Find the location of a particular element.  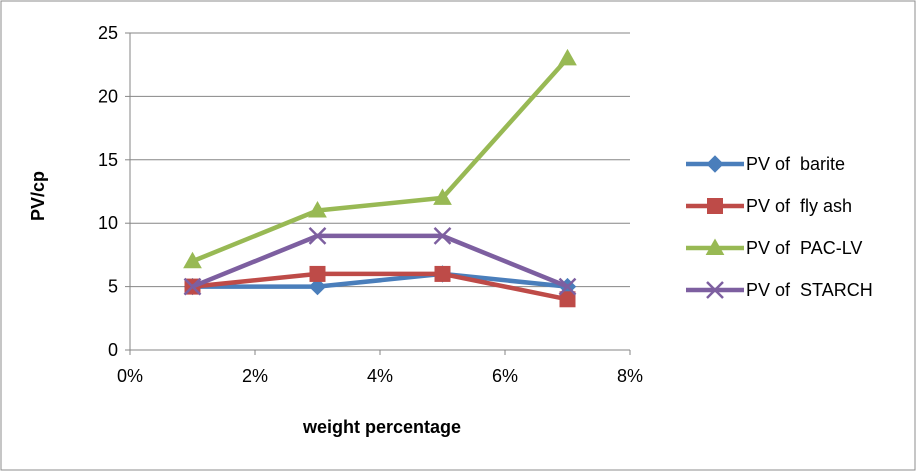

legend-entry-2: PV of fly ash is located at coordinates (769, 206).